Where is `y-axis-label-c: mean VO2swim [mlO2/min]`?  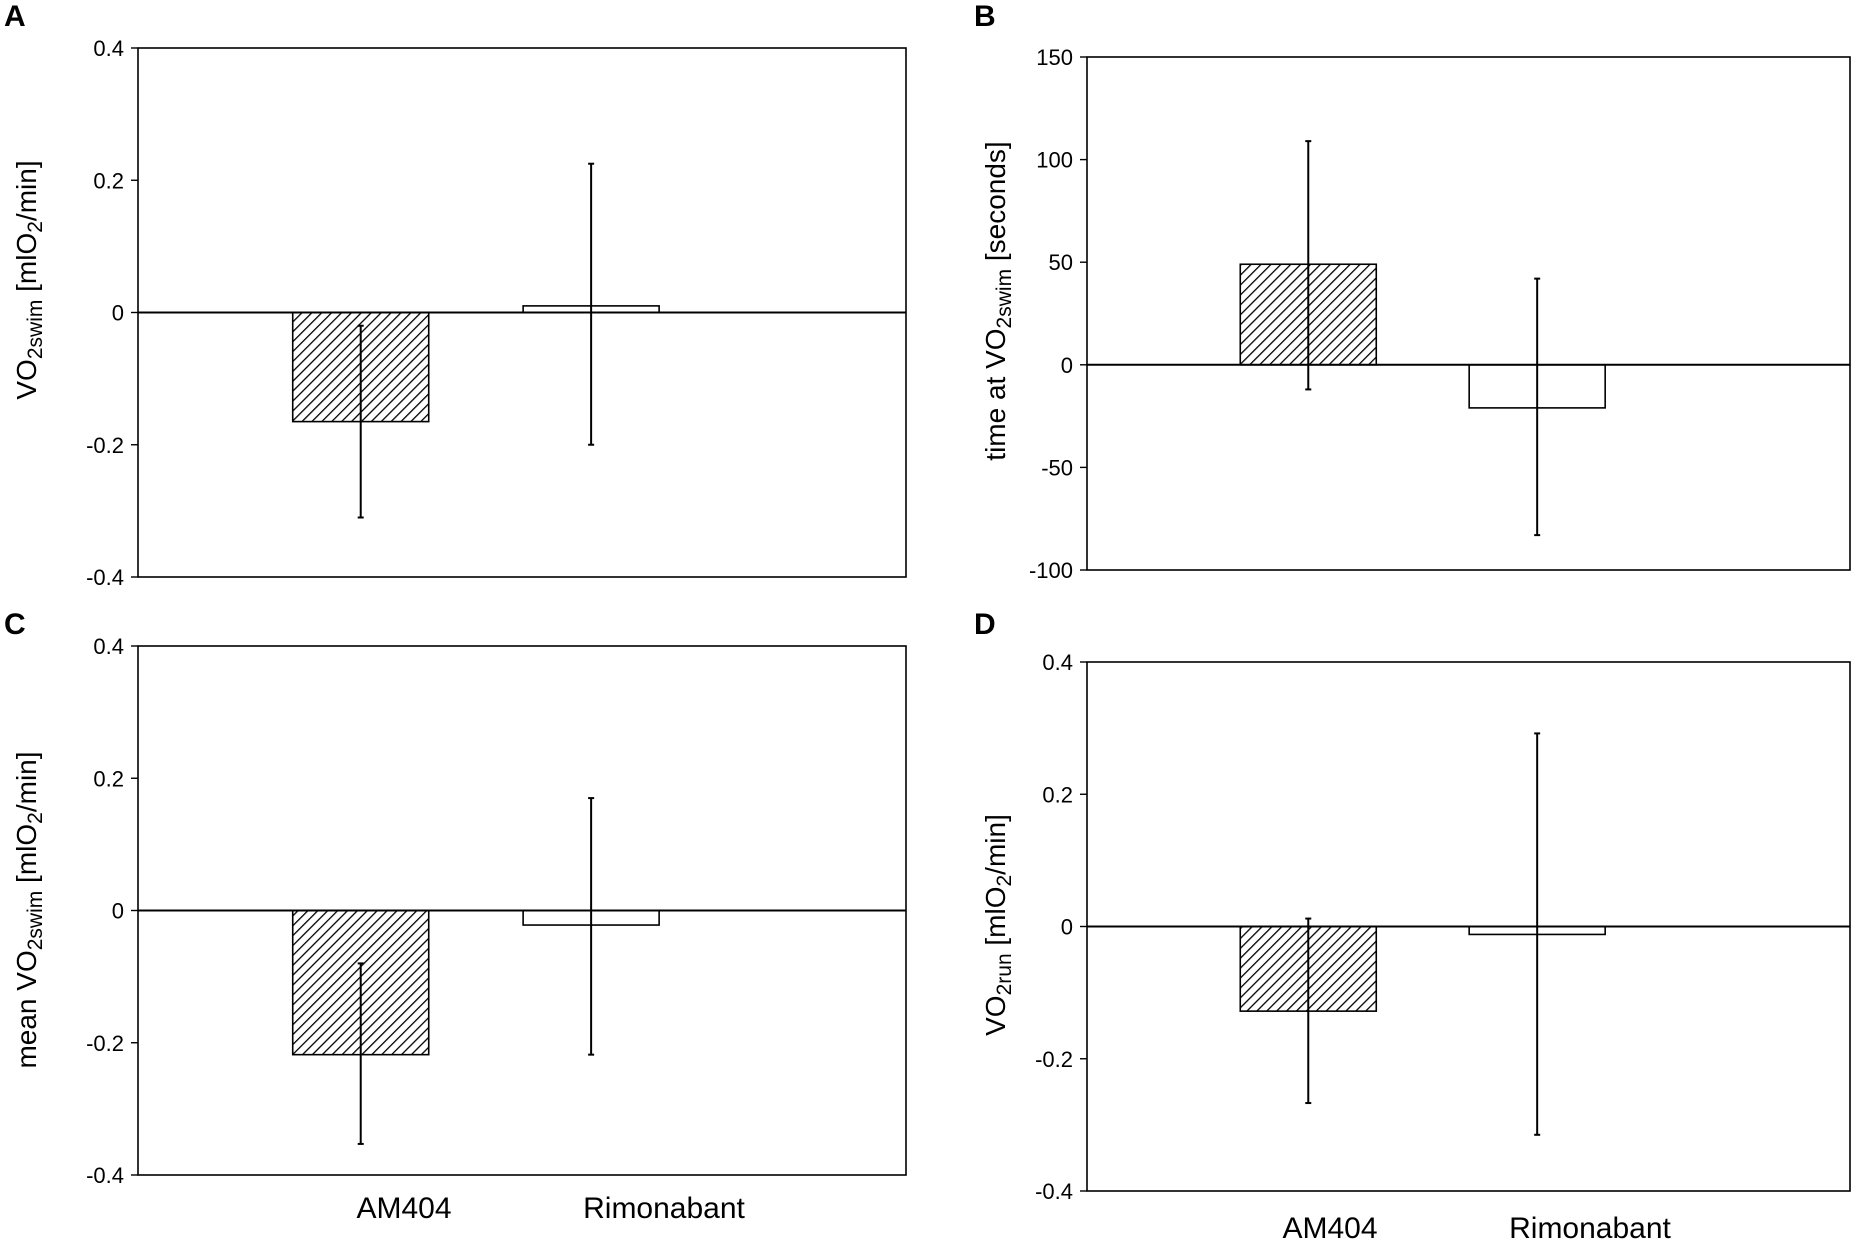
y-axis-label-c: mean VO2swim [mlO2/min] is located at coordinates (29, 909).